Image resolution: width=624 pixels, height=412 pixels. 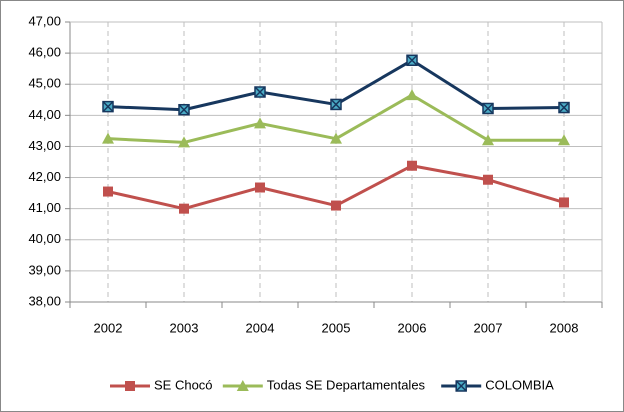 What do you see at coordinates (44, 300) in the screenshot?
I see `y-tick-label: 38,00` at bounding box center [44, 300].